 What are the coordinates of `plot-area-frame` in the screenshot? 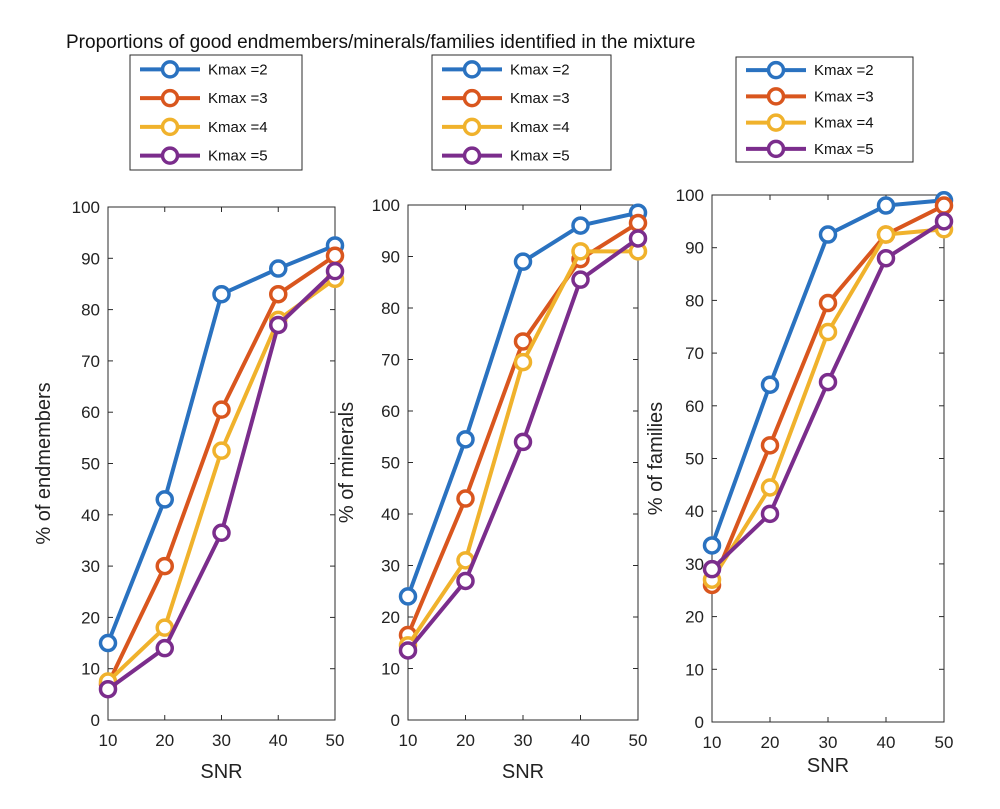 It's located at (523, 462).